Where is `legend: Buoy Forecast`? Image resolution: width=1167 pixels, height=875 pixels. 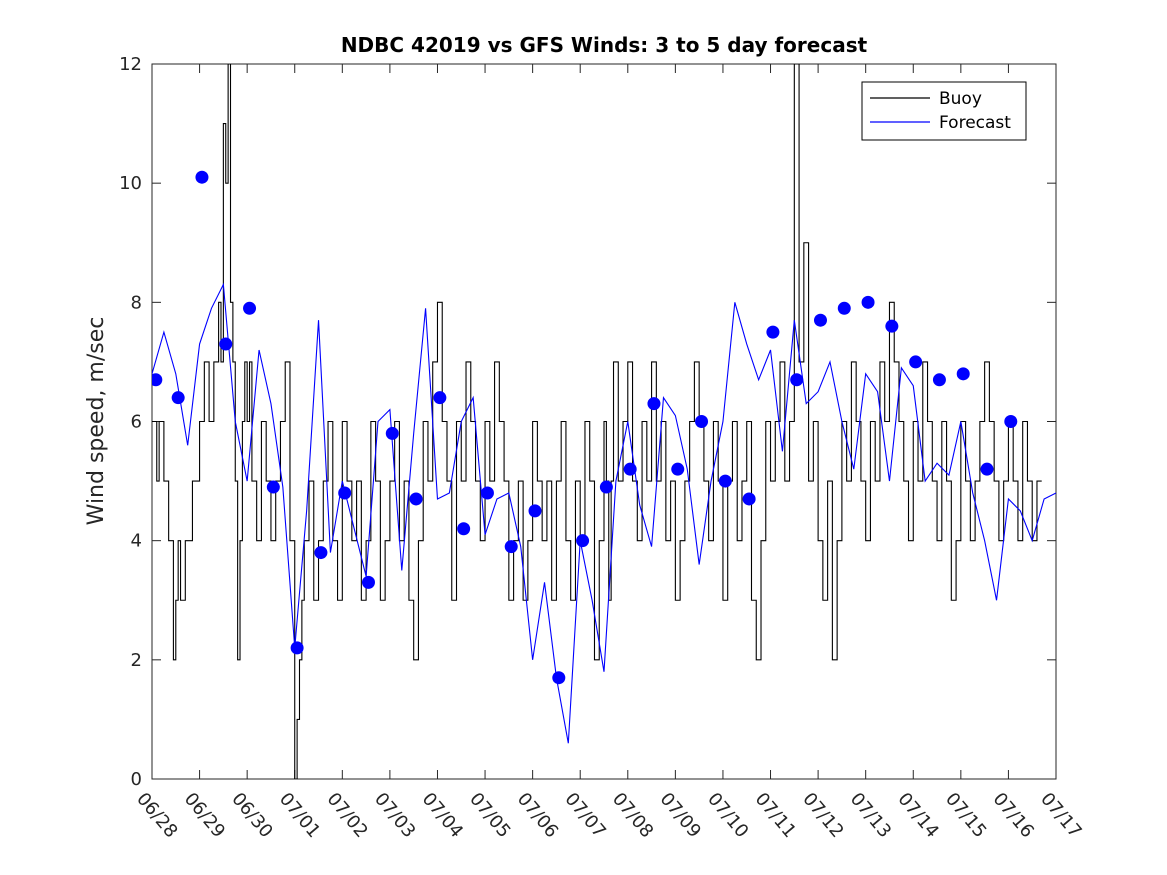
legend: Buoy Forecast is located at coordinates (944, 111).